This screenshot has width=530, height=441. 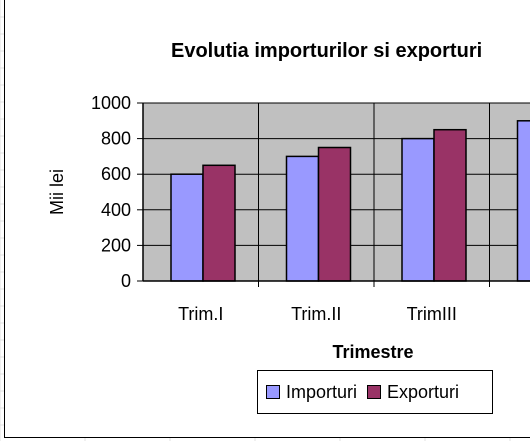 I want to click on legend-swatch-exporturi, so click(x=374, y=392).